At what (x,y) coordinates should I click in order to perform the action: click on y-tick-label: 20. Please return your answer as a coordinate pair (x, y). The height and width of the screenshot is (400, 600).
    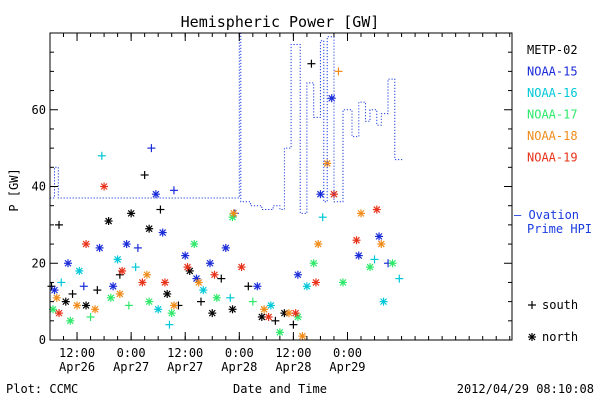
    Looking at the image, I should click on (39, 263).